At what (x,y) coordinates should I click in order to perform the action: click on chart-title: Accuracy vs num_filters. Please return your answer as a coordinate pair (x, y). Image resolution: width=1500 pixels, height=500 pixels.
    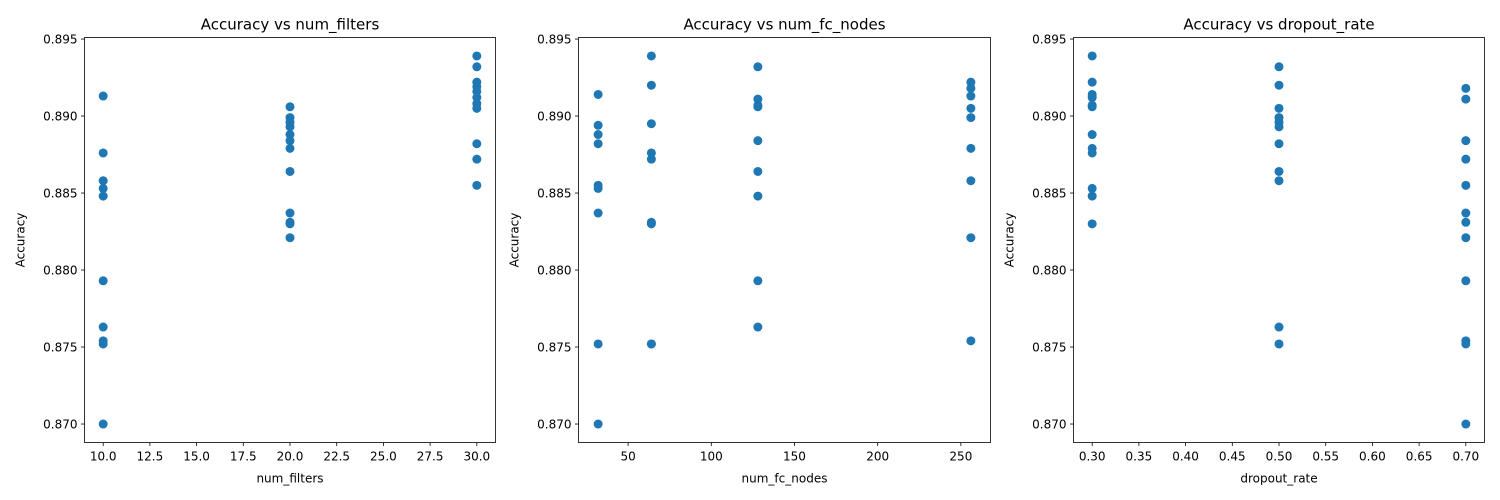
    Looking at the image, I should click on (290, 25).